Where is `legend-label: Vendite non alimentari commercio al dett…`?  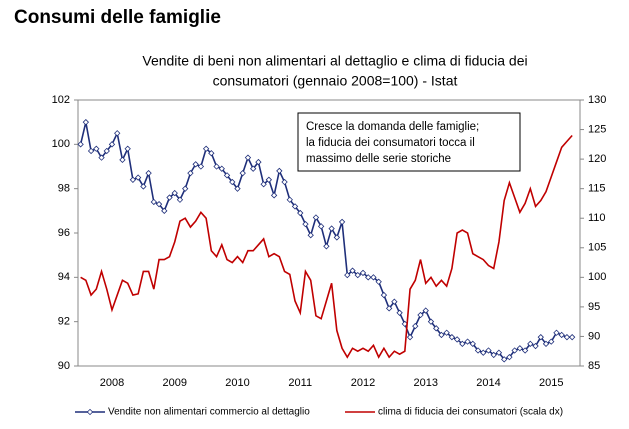
legend-label: Vendite non alimentari commercio al dett… is located at coordinates (209, 412).